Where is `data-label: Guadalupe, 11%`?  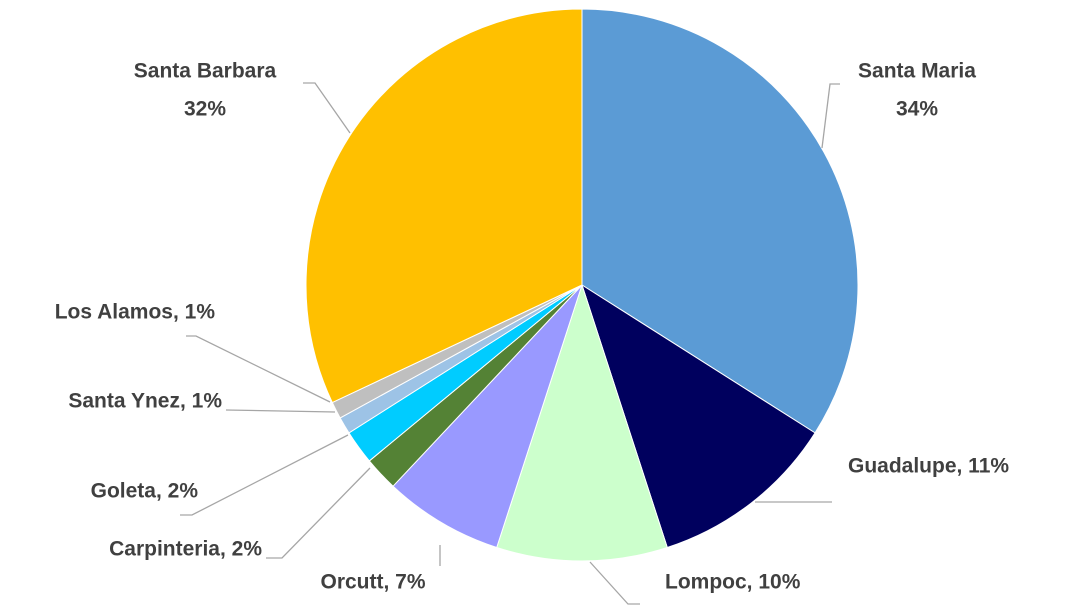
data-label: Guadalupe, 11% is located at coordinates (928, 466).